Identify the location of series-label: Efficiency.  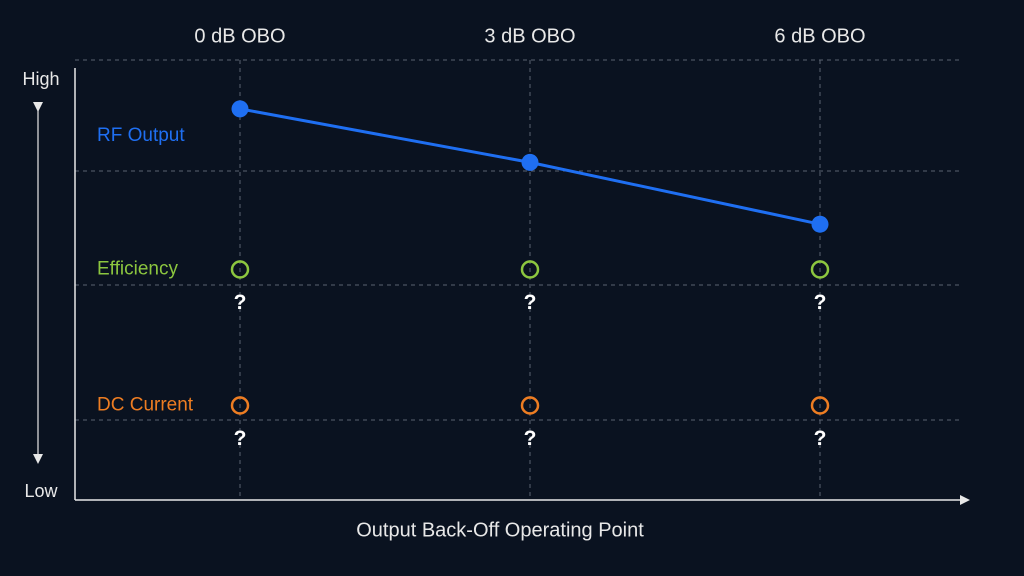
(137, 269).